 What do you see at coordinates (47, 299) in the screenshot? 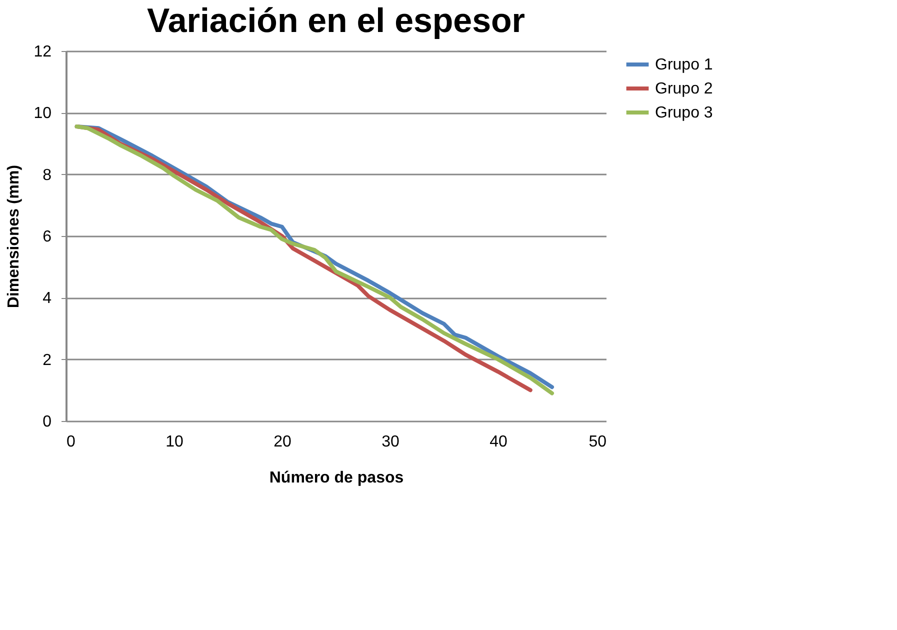
I see `y-tick-label: 4` at bounding box center [47, 299].